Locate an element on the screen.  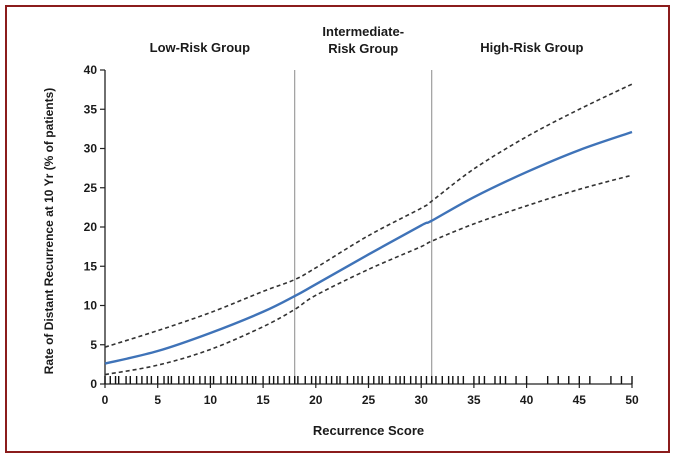
x-tick-label: 15 is located at coordinates (263, 400).